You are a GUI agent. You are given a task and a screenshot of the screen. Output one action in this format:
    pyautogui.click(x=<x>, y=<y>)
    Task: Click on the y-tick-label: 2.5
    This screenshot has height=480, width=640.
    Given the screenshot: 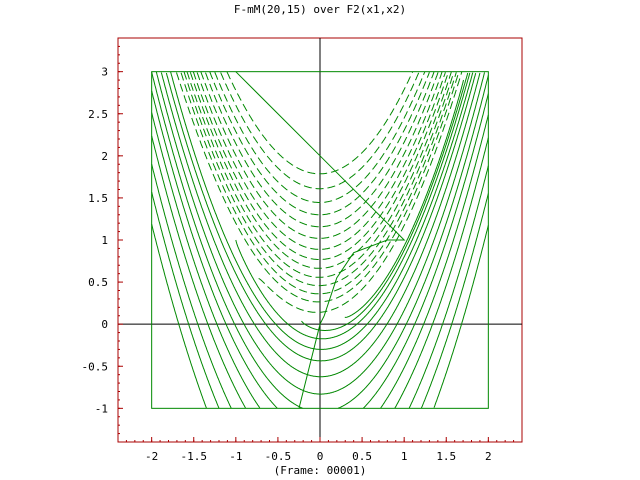 What is the action you would take?
    pyautogui.click(x=98, y=114)
    